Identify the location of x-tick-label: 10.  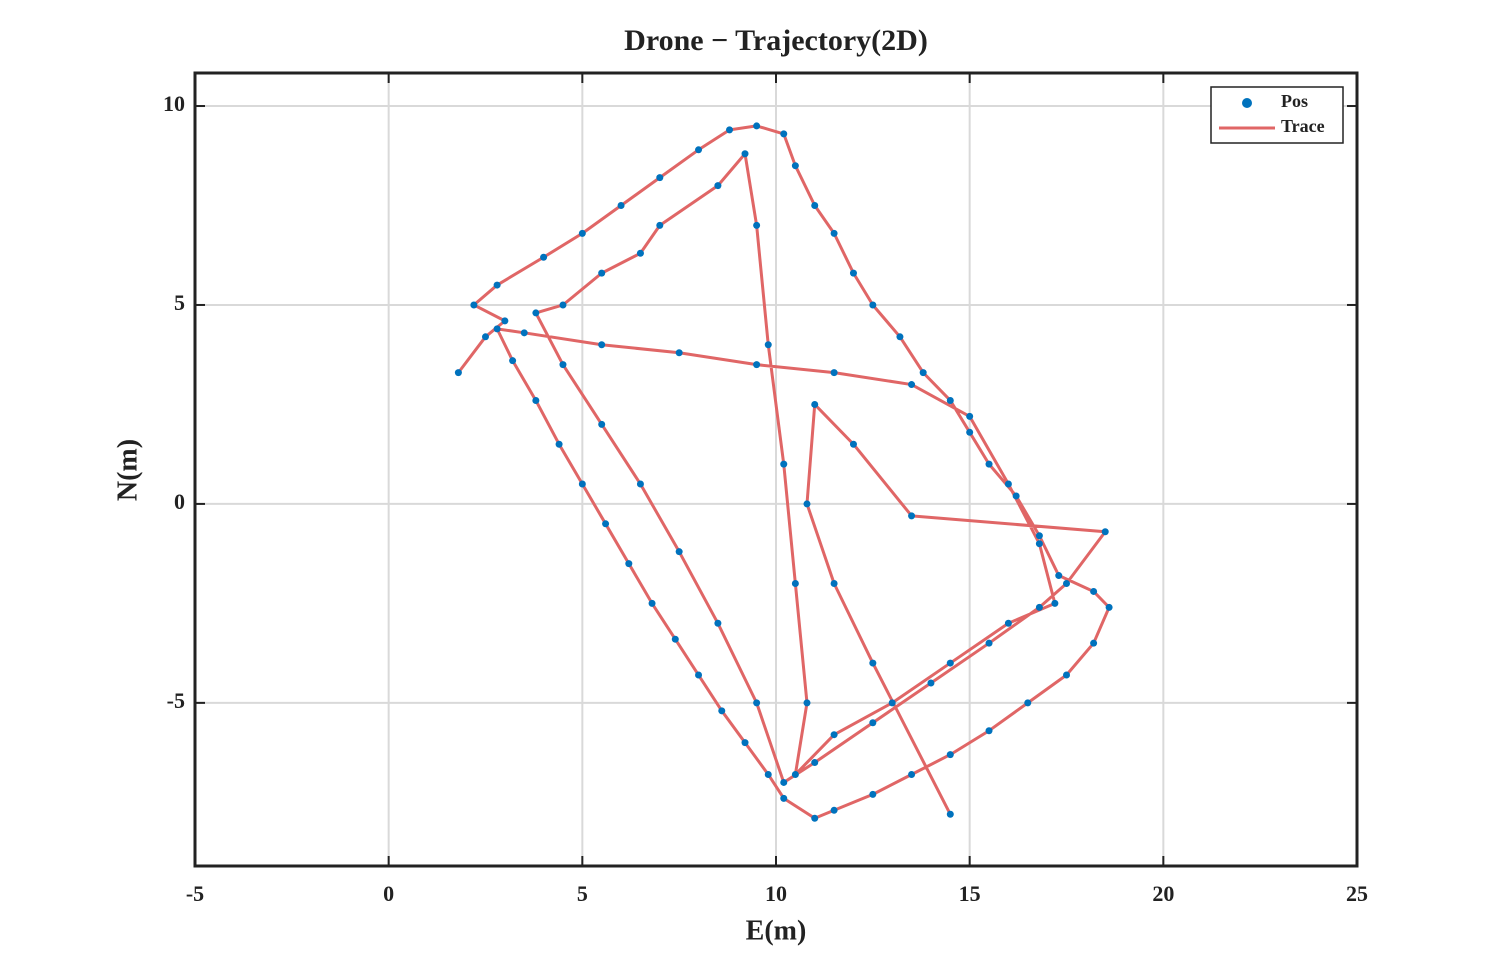
(776, 893).